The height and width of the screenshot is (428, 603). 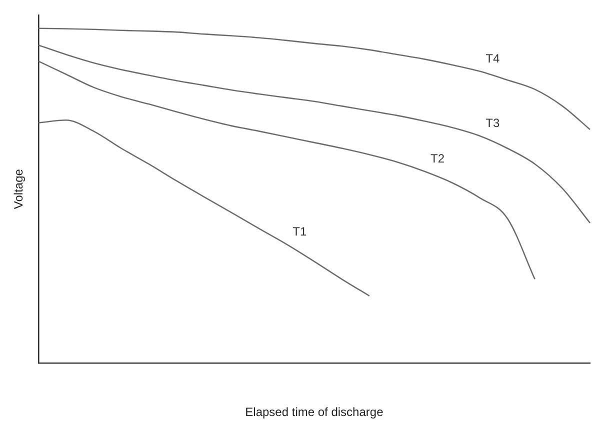 I want to click on series-label: T1, so click(x=299, y=231).